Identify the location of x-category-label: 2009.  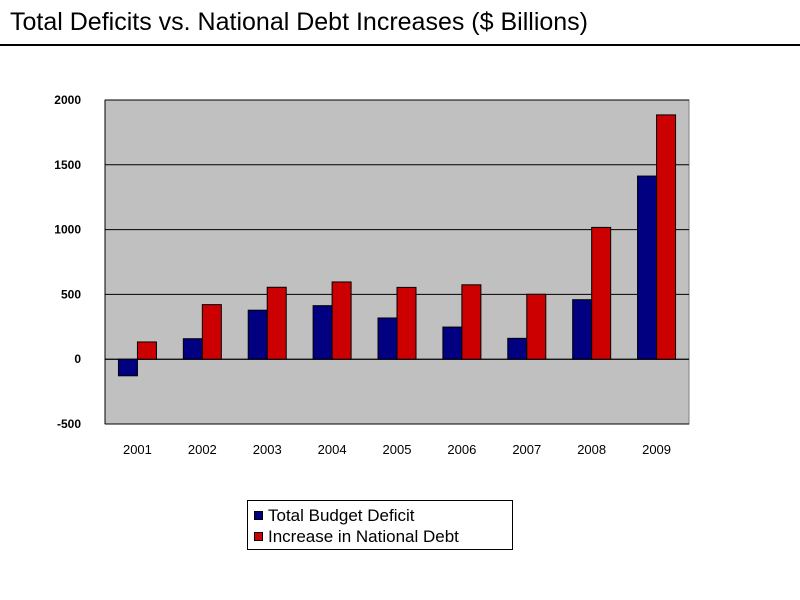
(656, 449).